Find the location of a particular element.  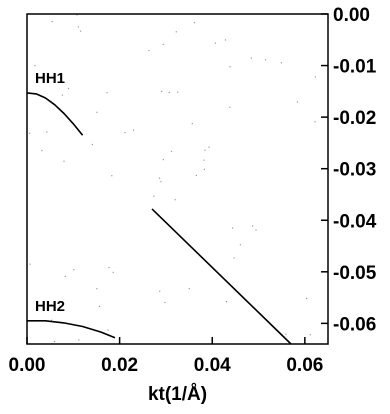

series-label: HH1 is located at coordinates (50, 78).